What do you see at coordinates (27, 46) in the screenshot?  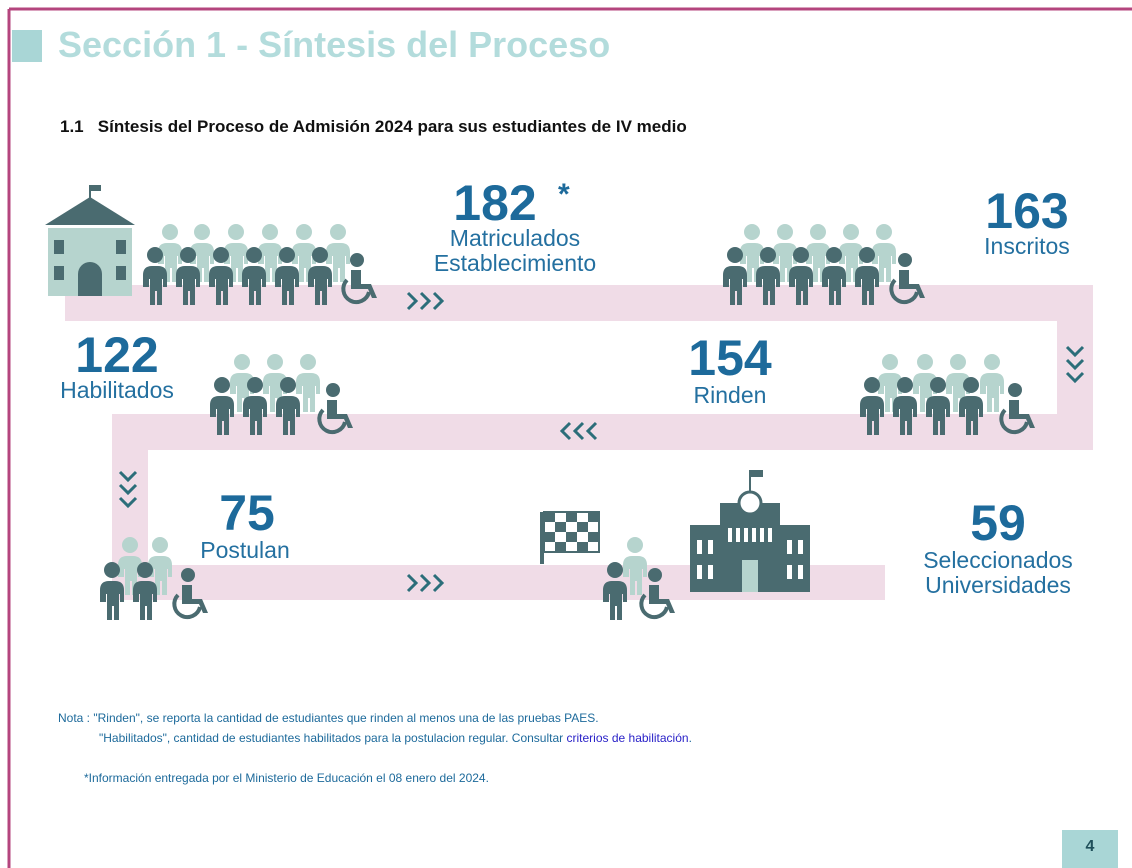 I see `title-square` at bounding box center [27, 46].